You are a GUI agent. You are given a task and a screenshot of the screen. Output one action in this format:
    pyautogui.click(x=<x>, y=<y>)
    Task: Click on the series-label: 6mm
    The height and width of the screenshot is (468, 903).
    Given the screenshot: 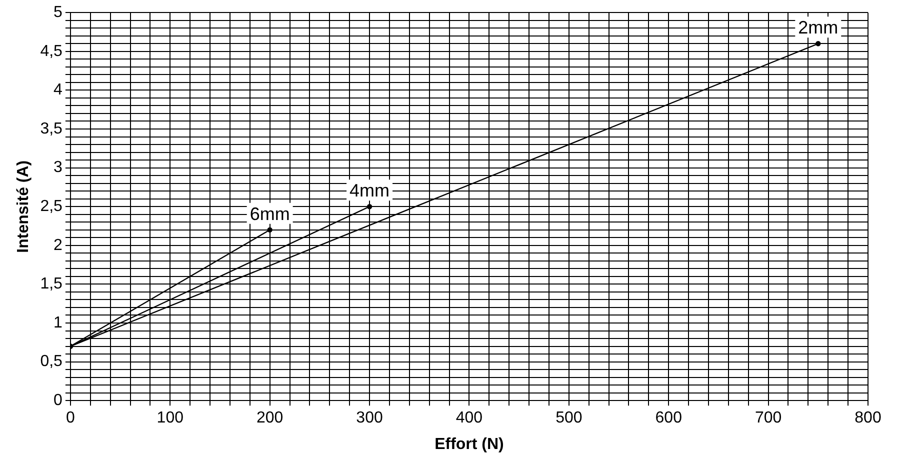 What is the action you would take?
    pyautogui.click(x=270, y=214)
    